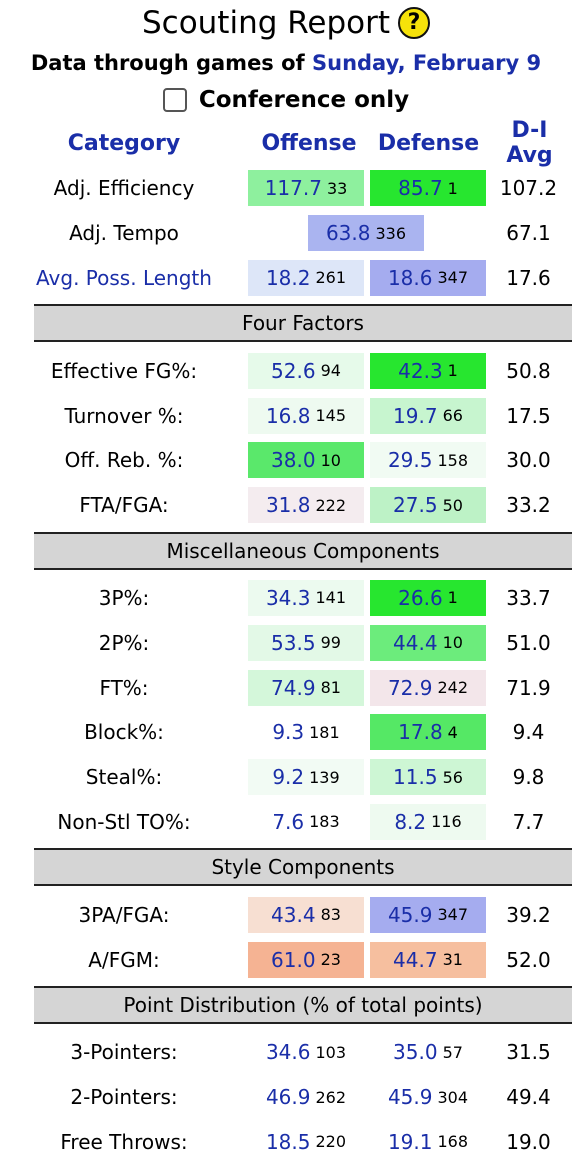 This screenshot has width=572, height=1164. What do you see at coordinates (528, 821) in the screenshot?
I see `di-avg-value: 7.7` at bounding box center [528, 821].